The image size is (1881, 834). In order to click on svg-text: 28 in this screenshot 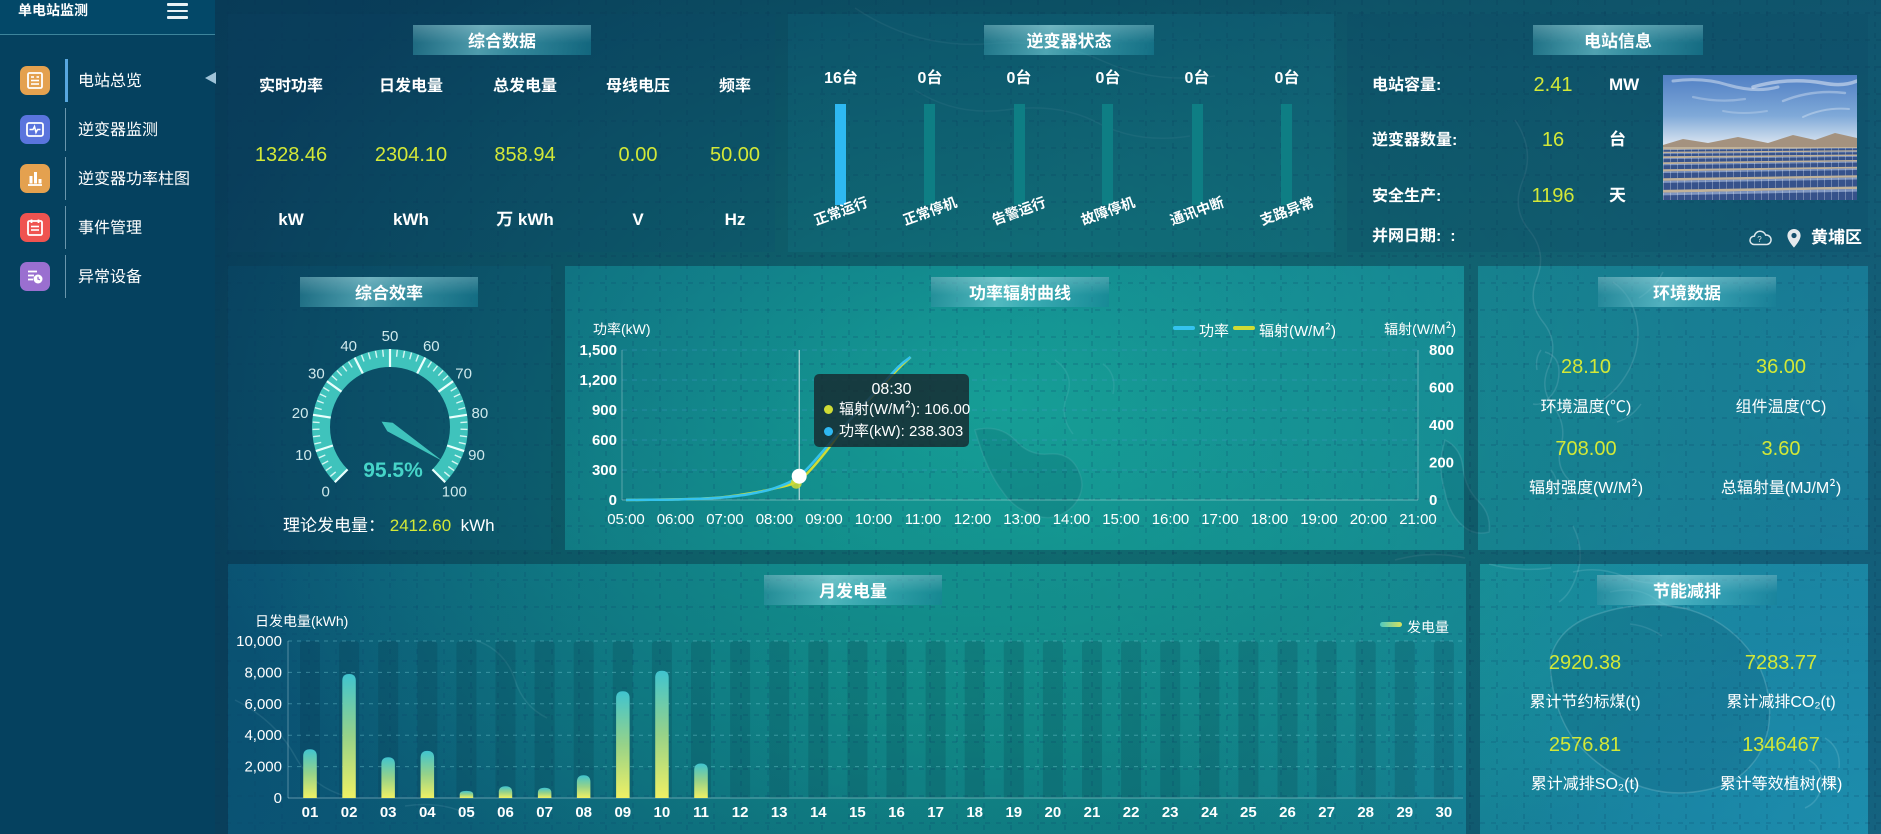, I will do `click(1365, 811)`.